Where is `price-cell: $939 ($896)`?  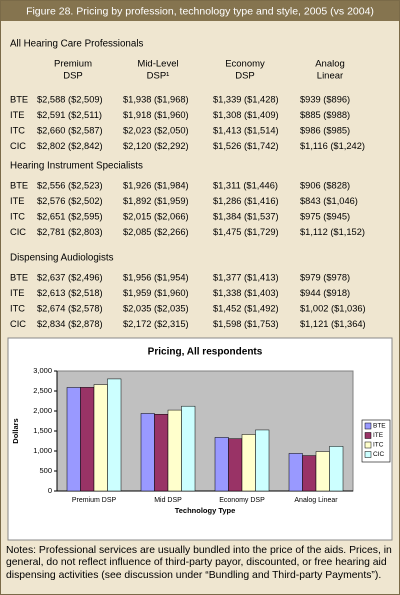 price-cell: $939 ($896) is located at coordinates (325, 99).